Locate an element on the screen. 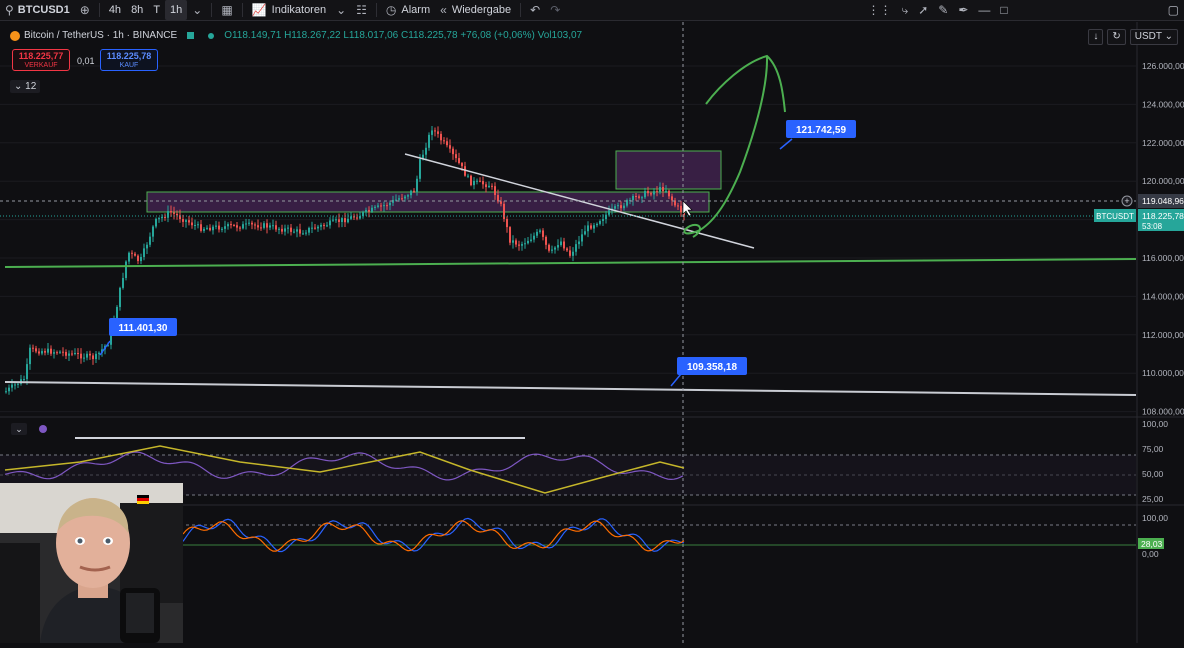 This screenshot has height=648, width=1184. indicators-button: 📈 Indikatoren is located at coordinates (289, 10).